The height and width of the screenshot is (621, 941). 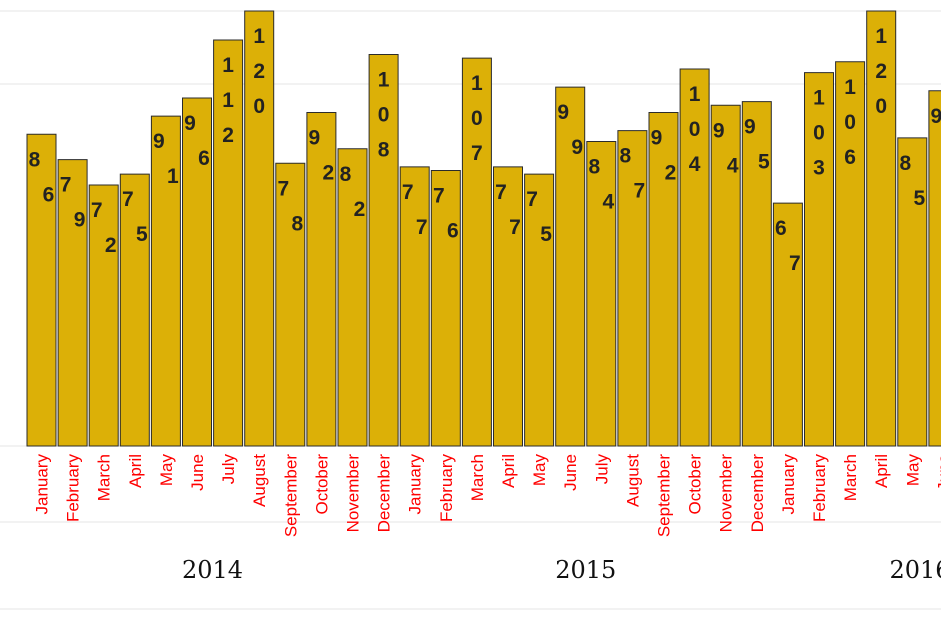 What do you see at coordinates (912, 181) in the screenshot?
I see `data-label: 85` at bounding box center [912, 181].